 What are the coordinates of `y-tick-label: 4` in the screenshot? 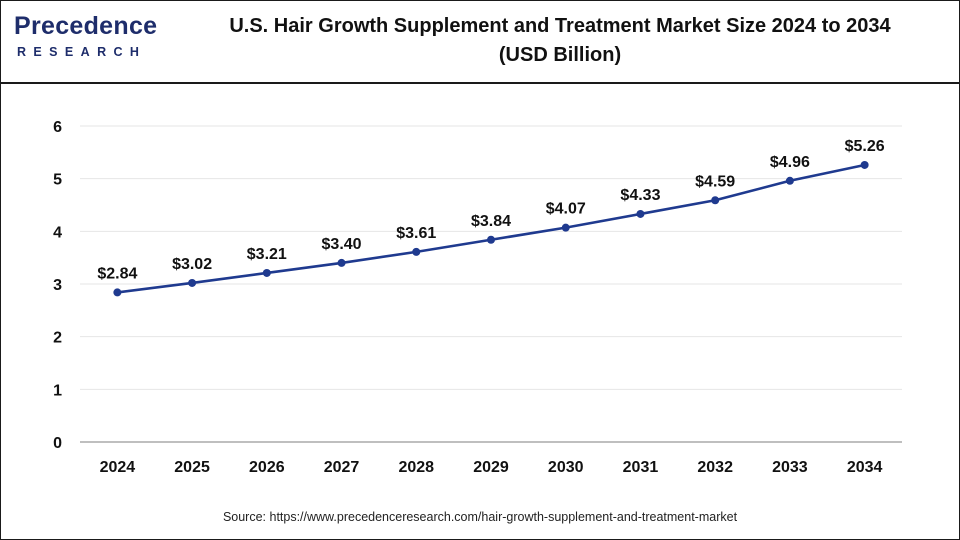 It's located at (57, 232).